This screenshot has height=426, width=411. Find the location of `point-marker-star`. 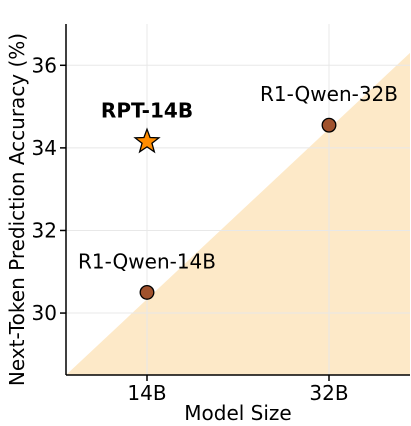

point-marker-star is located at coordinates (147, 140).